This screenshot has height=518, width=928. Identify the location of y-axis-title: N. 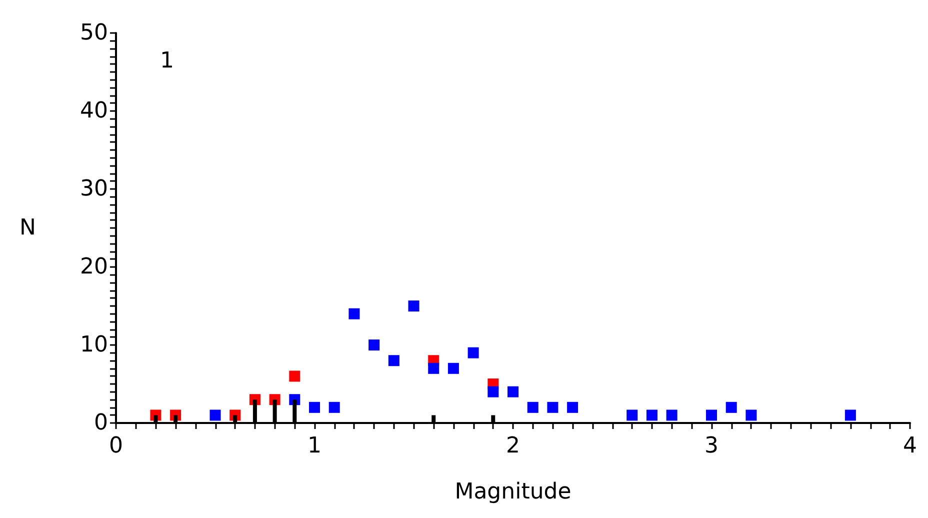
(28, 228).